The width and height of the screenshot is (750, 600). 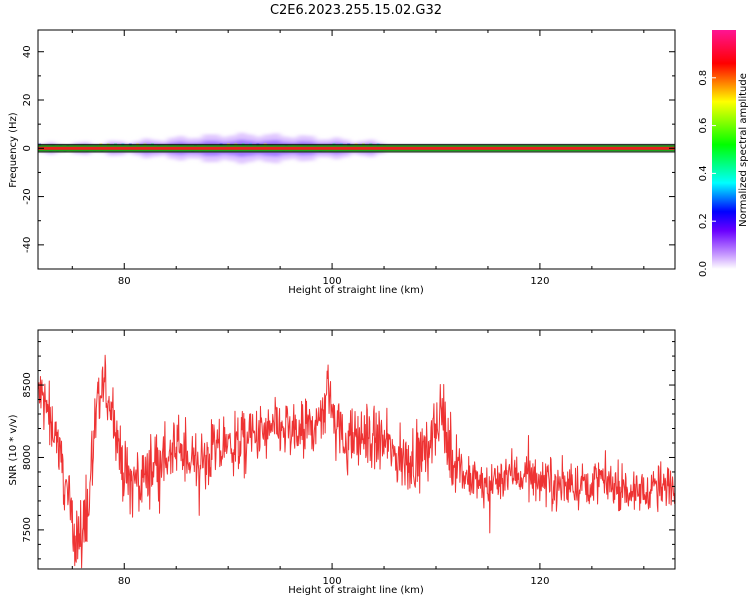 What do you see at coordinates (356, 590) in the screenshot?
I see `snr-x-axis-label: Height of straight line (km)` at bounding box center [356, 590].